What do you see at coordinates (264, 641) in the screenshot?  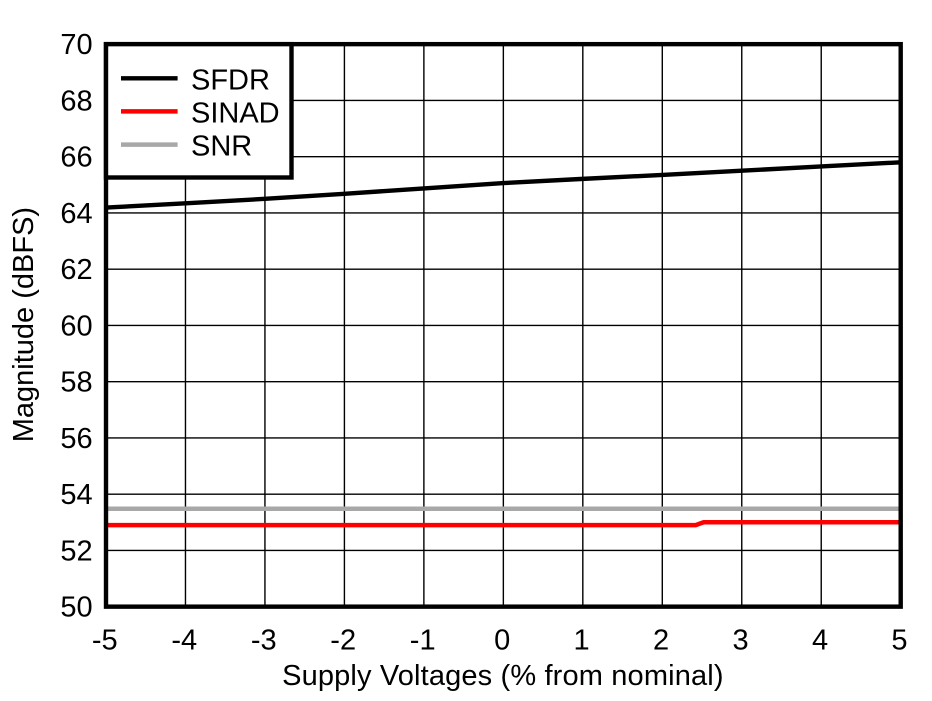 I see `svg-text: -3` at bounding box center [264, 641].